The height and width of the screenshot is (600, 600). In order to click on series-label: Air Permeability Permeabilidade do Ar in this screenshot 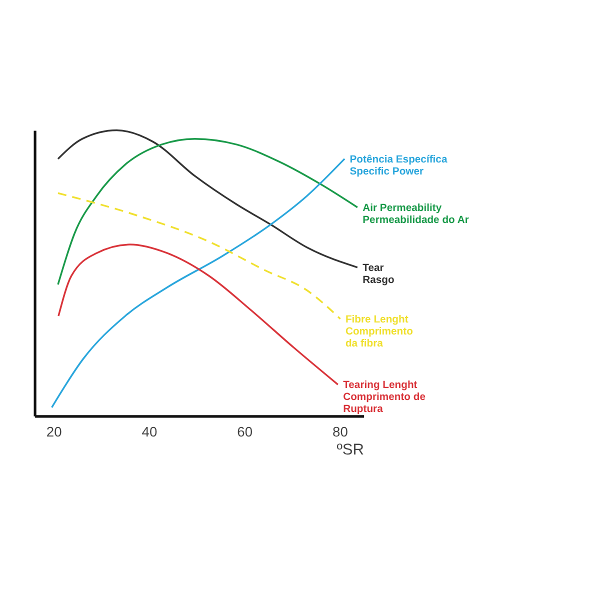, I will do `click(415, 214)`.